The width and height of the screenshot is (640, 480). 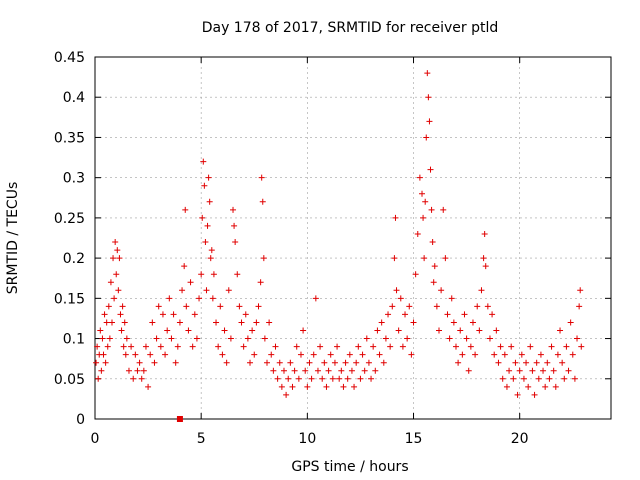 I want to click on y-tick-label: 0, so click(x=80, y=420).